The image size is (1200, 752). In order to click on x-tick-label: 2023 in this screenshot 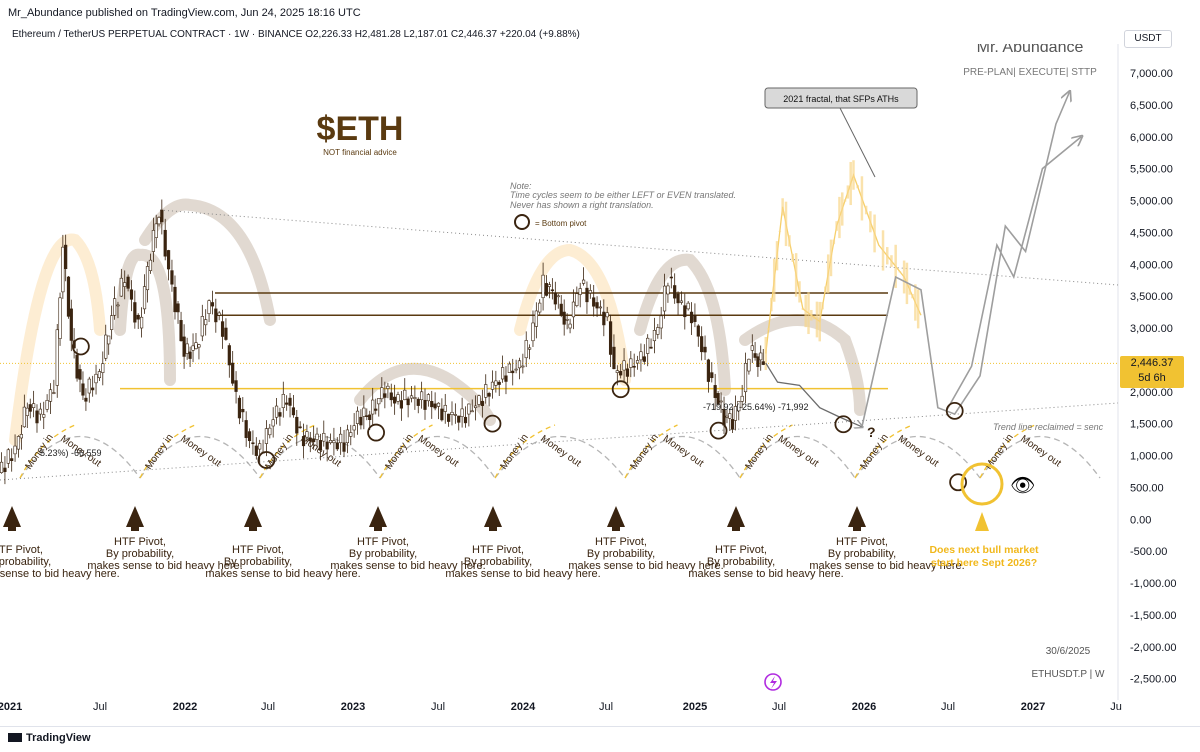, I will do `click(353, 707)`.